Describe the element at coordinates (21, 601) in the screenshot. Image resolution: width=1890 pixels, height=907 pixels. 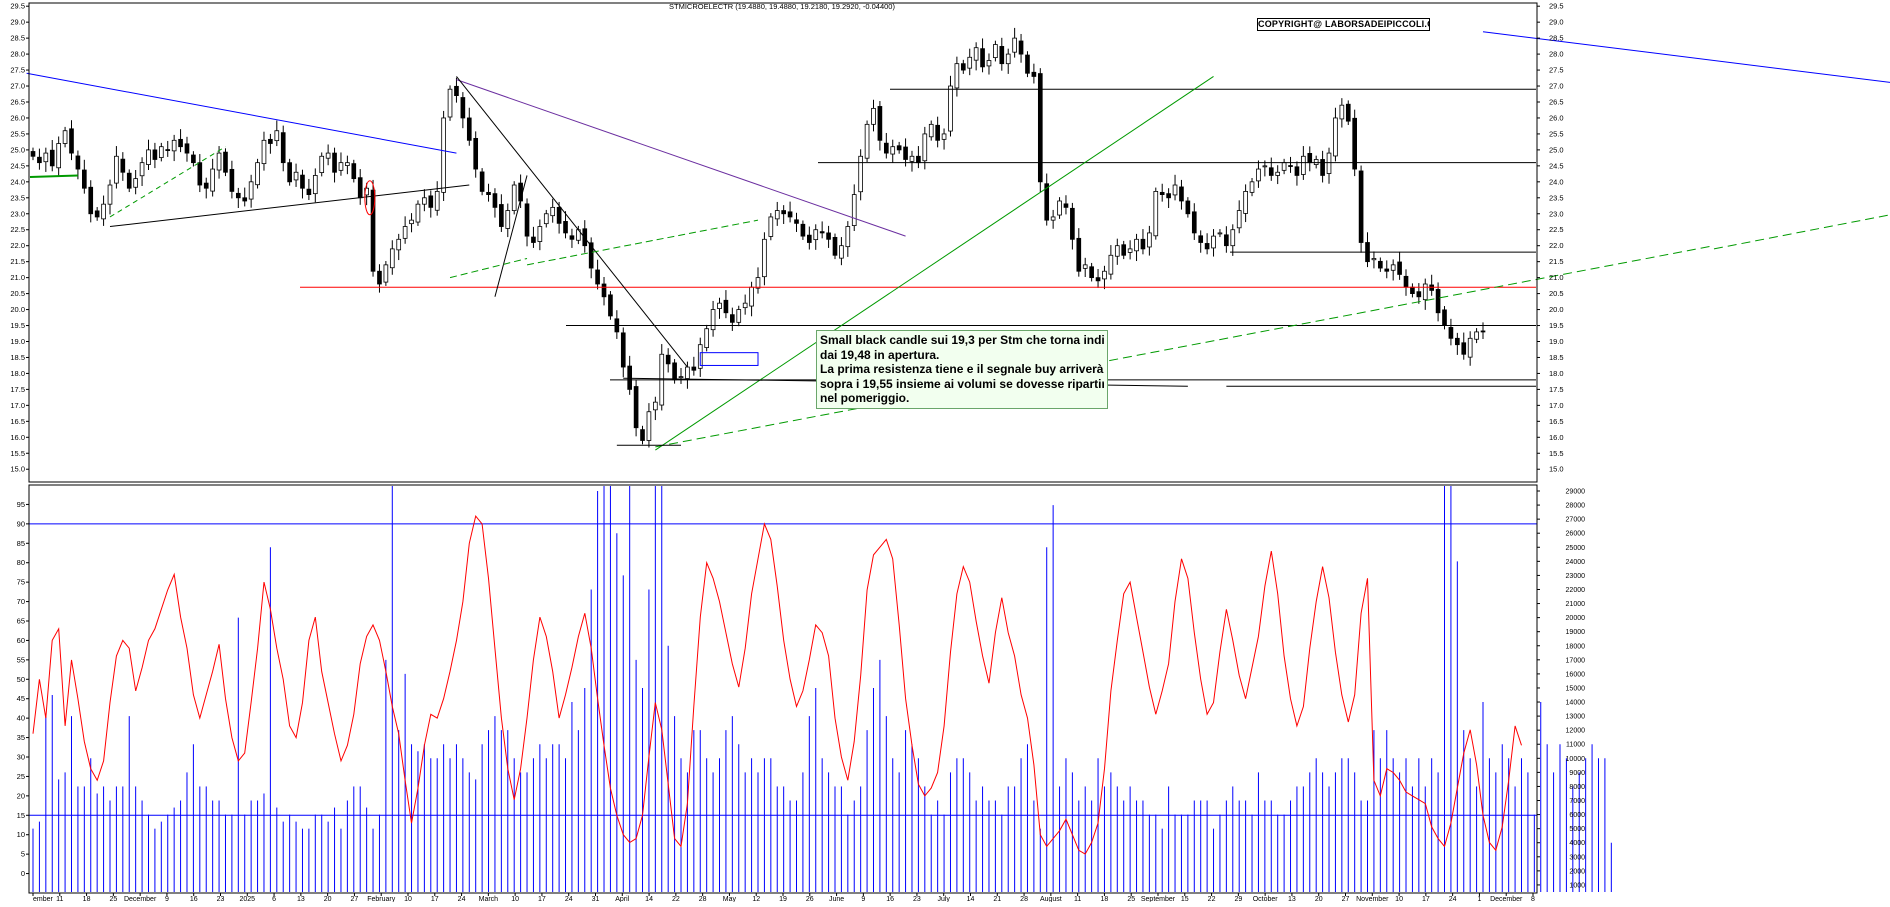
I see `indicator-tick-label: 70` at that location.